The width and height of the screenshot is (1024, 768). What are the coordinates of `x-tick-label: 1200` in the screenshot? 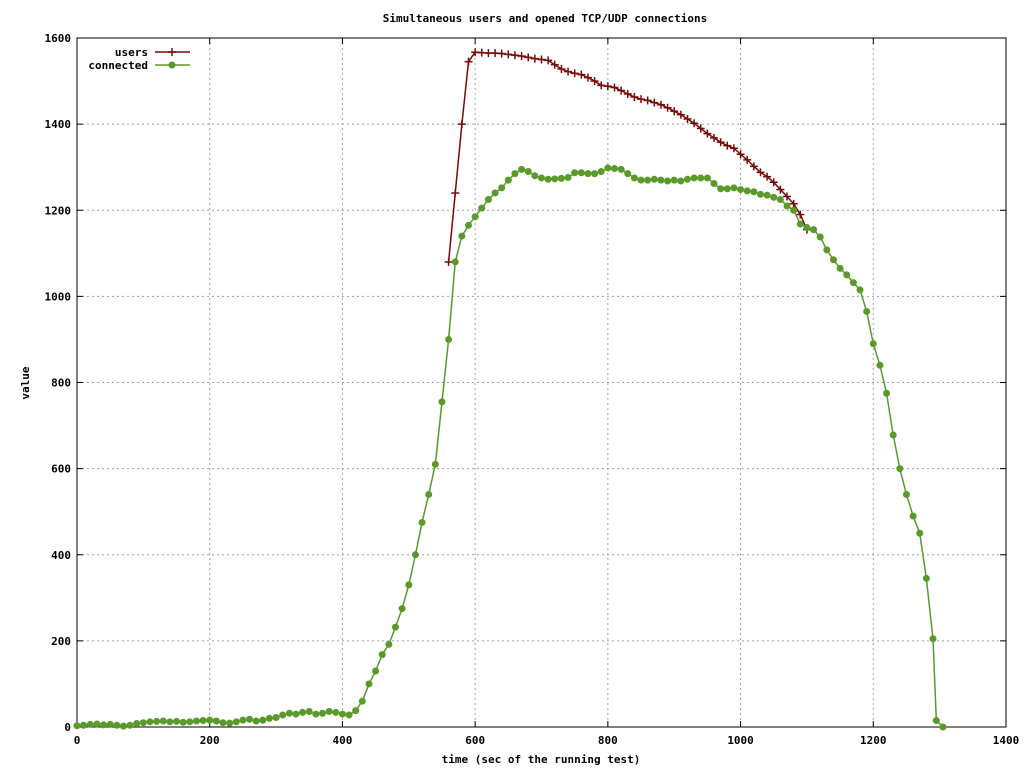 It's located at (873, 740).